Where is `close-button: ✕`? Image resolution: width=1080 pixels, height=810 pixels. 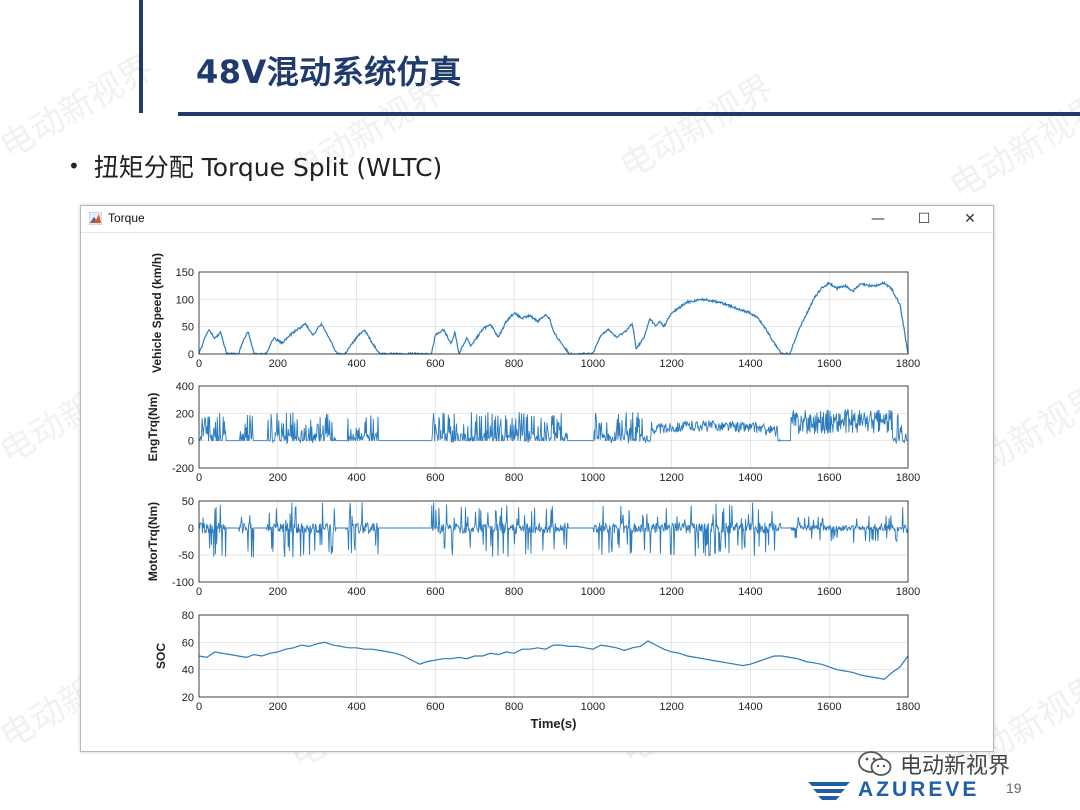
close-button: ✕ is located at coordinates (970, 219).